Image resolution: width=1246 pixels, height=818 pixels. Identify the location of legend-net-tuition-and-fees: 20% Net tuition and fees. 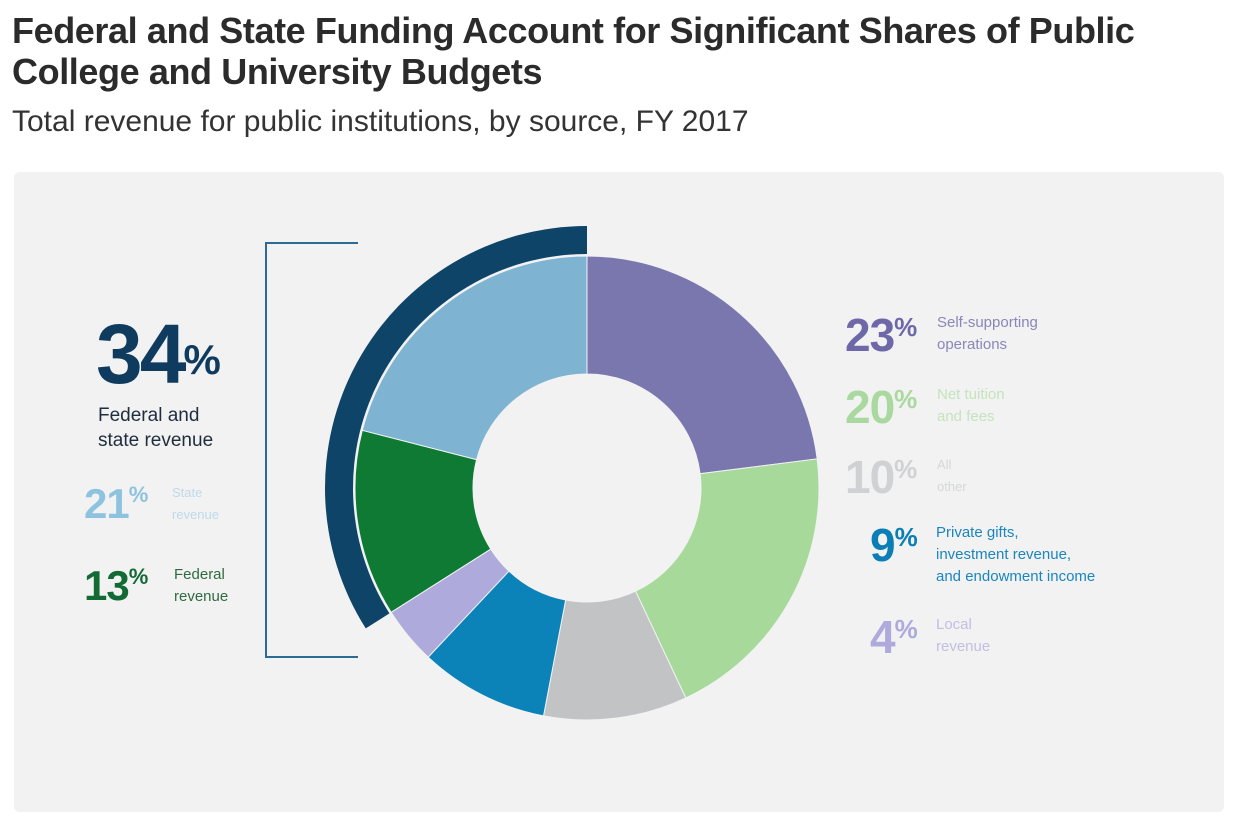
(925, 407).